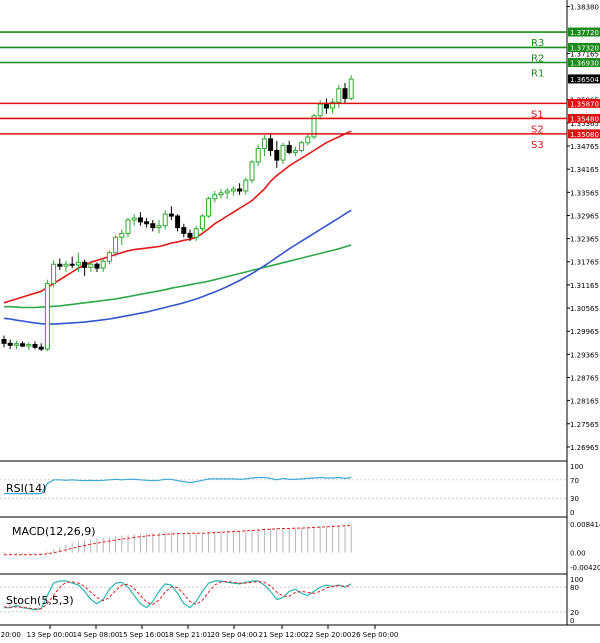 The image size is (600, 643). Describe the element at coordinates (584, 355) in the screenshot. I see `price-tick-label: 1.29365` at that location.